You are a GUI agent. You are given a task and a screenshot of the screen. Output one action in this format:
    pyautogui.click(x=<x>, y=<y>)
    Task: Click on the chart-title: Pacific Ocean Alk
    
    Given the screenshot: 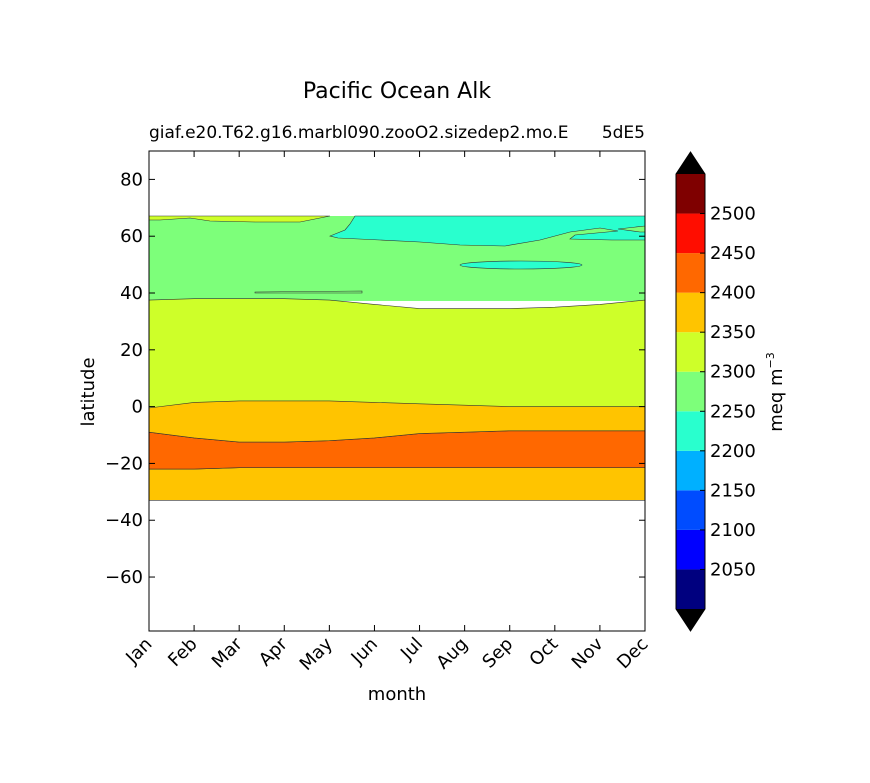 What is the action you would take?
    pyautogui.click(x=397, y=91)
    